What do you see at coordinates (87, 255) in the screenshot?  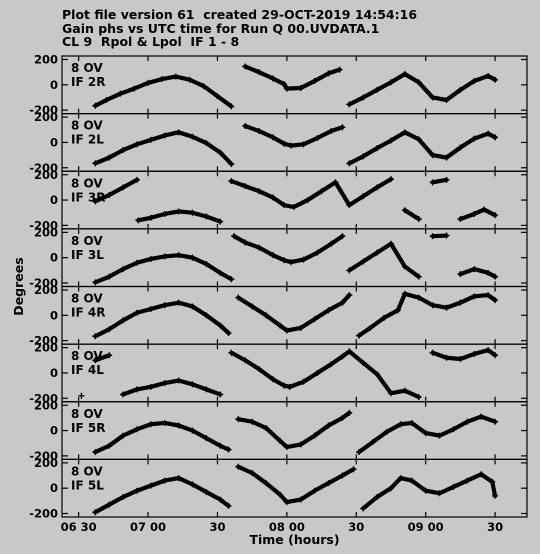 I see `panel-if-label: IF 3L` at bounding box center [87, 255].